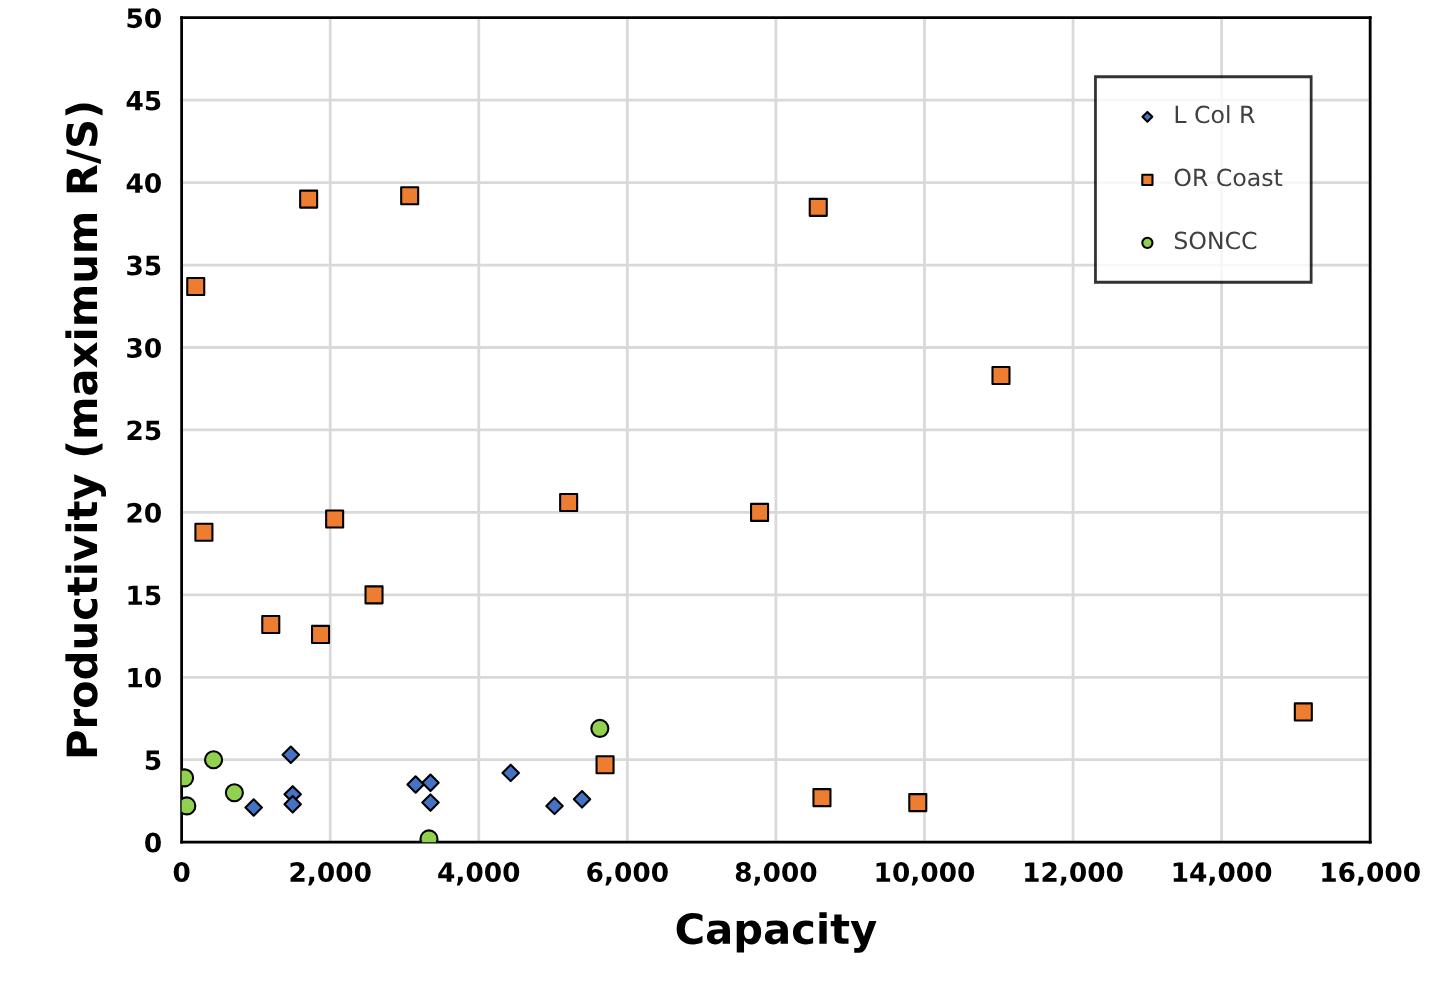  What do you see at coordinates (776, 874) in the screenshot?
I see `x-tick-label: 8,000` at bounding box center [776, 874].